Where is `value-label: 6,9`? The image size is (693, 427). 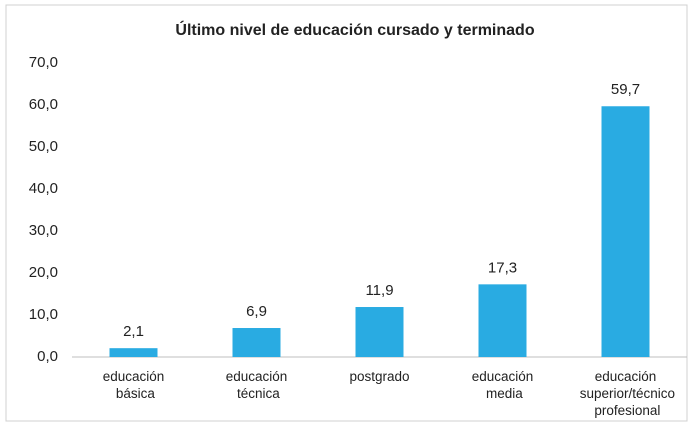
value-label: 6,9 is located at coordinates (256, 311).